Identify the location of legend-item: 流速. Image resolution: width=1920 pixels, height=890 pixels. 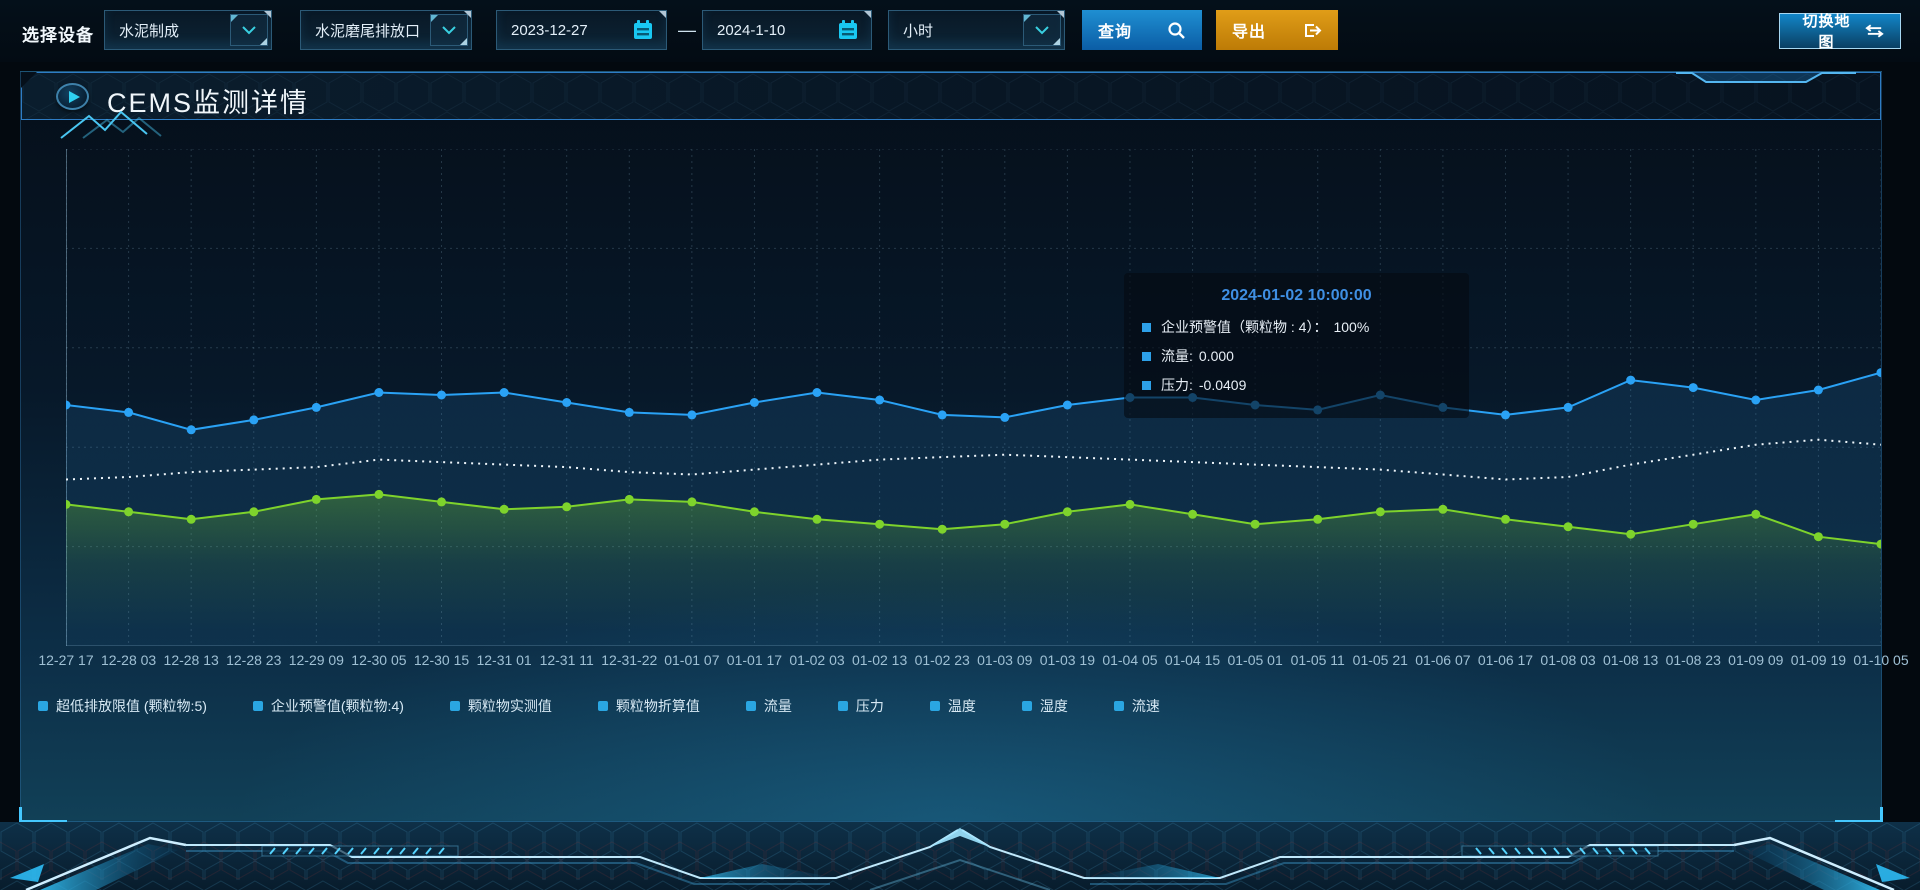
(1136, 706).